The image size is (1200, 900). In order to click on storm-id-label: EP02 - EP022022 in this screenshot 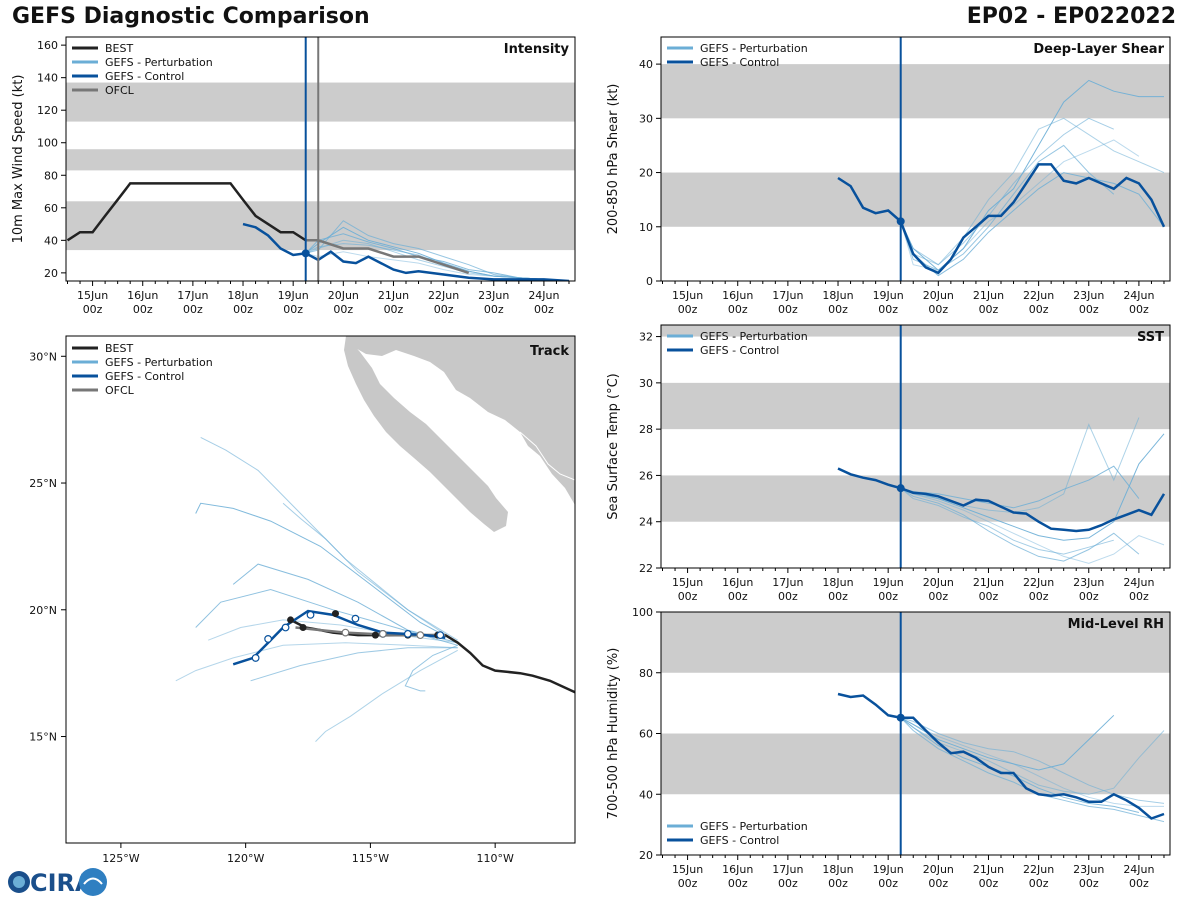, I will do `click(1071, 16)`.